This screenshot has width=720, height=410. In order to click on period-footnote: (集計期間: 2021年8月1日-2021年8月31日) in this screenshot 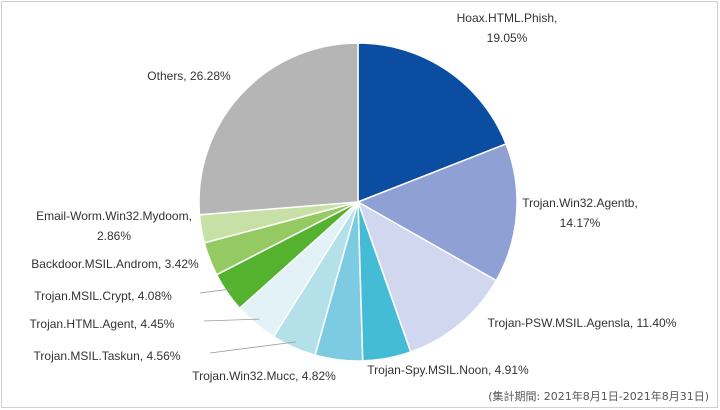, I will do `click(598, 396)`.